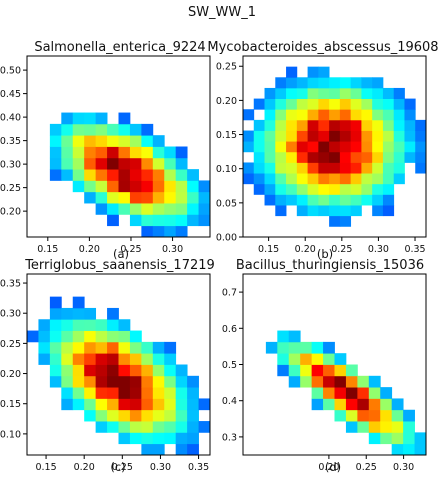  I want to click on y-tick-label: 0.05, so click(226, 203).